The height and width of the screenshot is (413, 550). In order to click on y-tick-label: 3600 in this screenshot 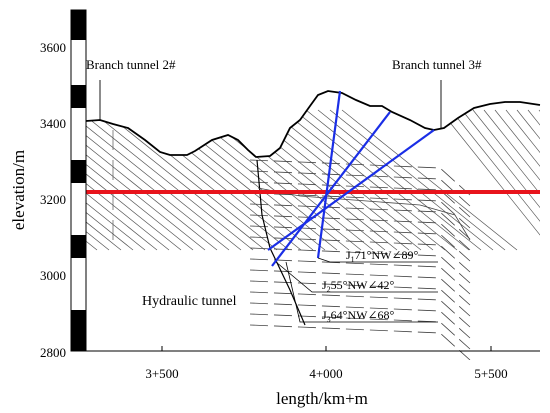, I will do `click(53, 47)`.